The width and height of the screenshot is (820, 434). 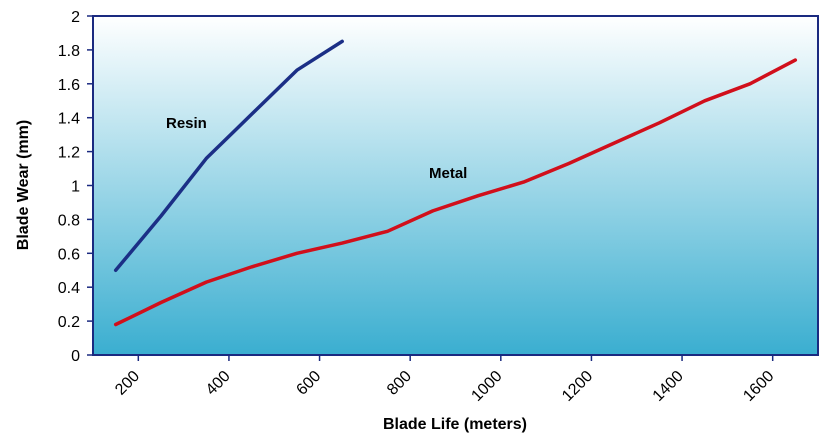 What do you see at coordinates (668, 386) in the screenshot?
I see `x-tick-label: 1400` at bounding box center [668, 386].